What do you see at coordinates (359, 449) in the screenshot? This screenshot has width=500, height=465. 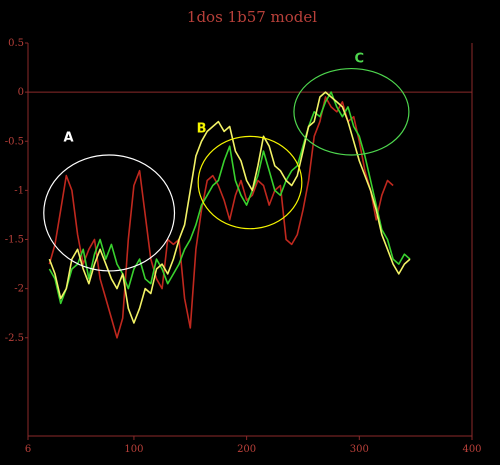 I see `x-tick-label: 300` at bounding box center [359, 449].